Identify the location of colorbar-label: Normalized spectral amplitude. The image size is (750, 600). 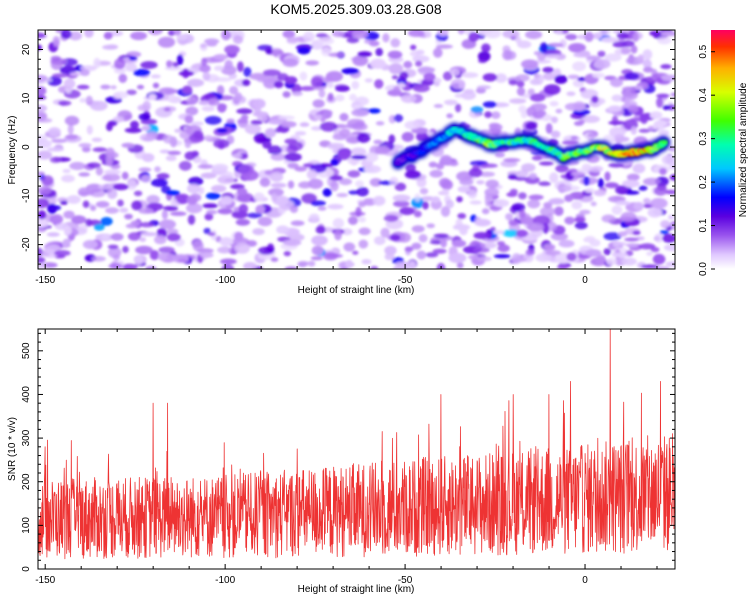
(743, 149).